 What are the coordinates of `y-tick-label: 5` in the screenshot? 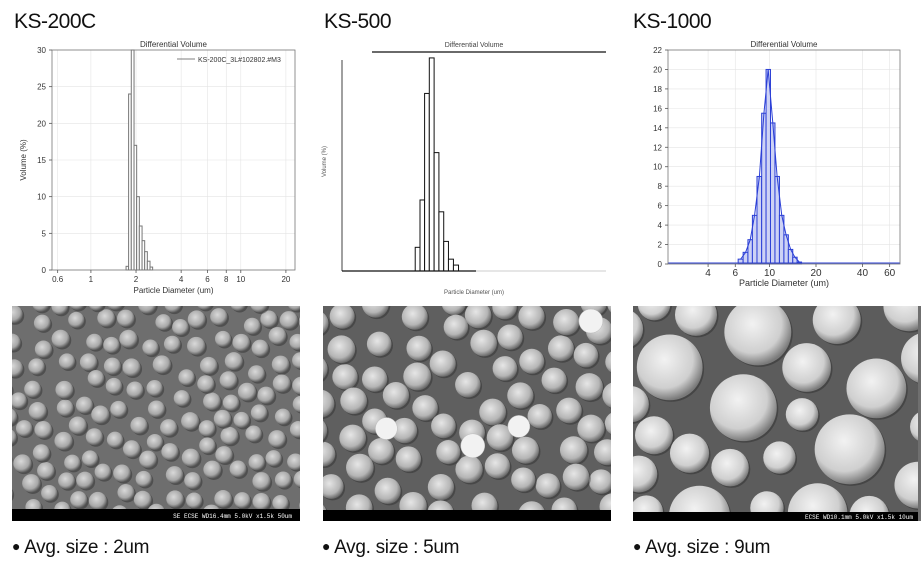 It's located at (44, 233).